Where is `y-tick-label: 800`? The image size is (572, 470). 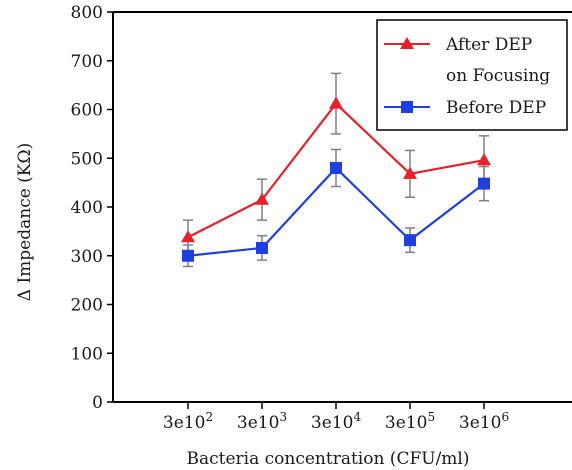 y-tick-label: 800 is located at coordinates (87, 13).